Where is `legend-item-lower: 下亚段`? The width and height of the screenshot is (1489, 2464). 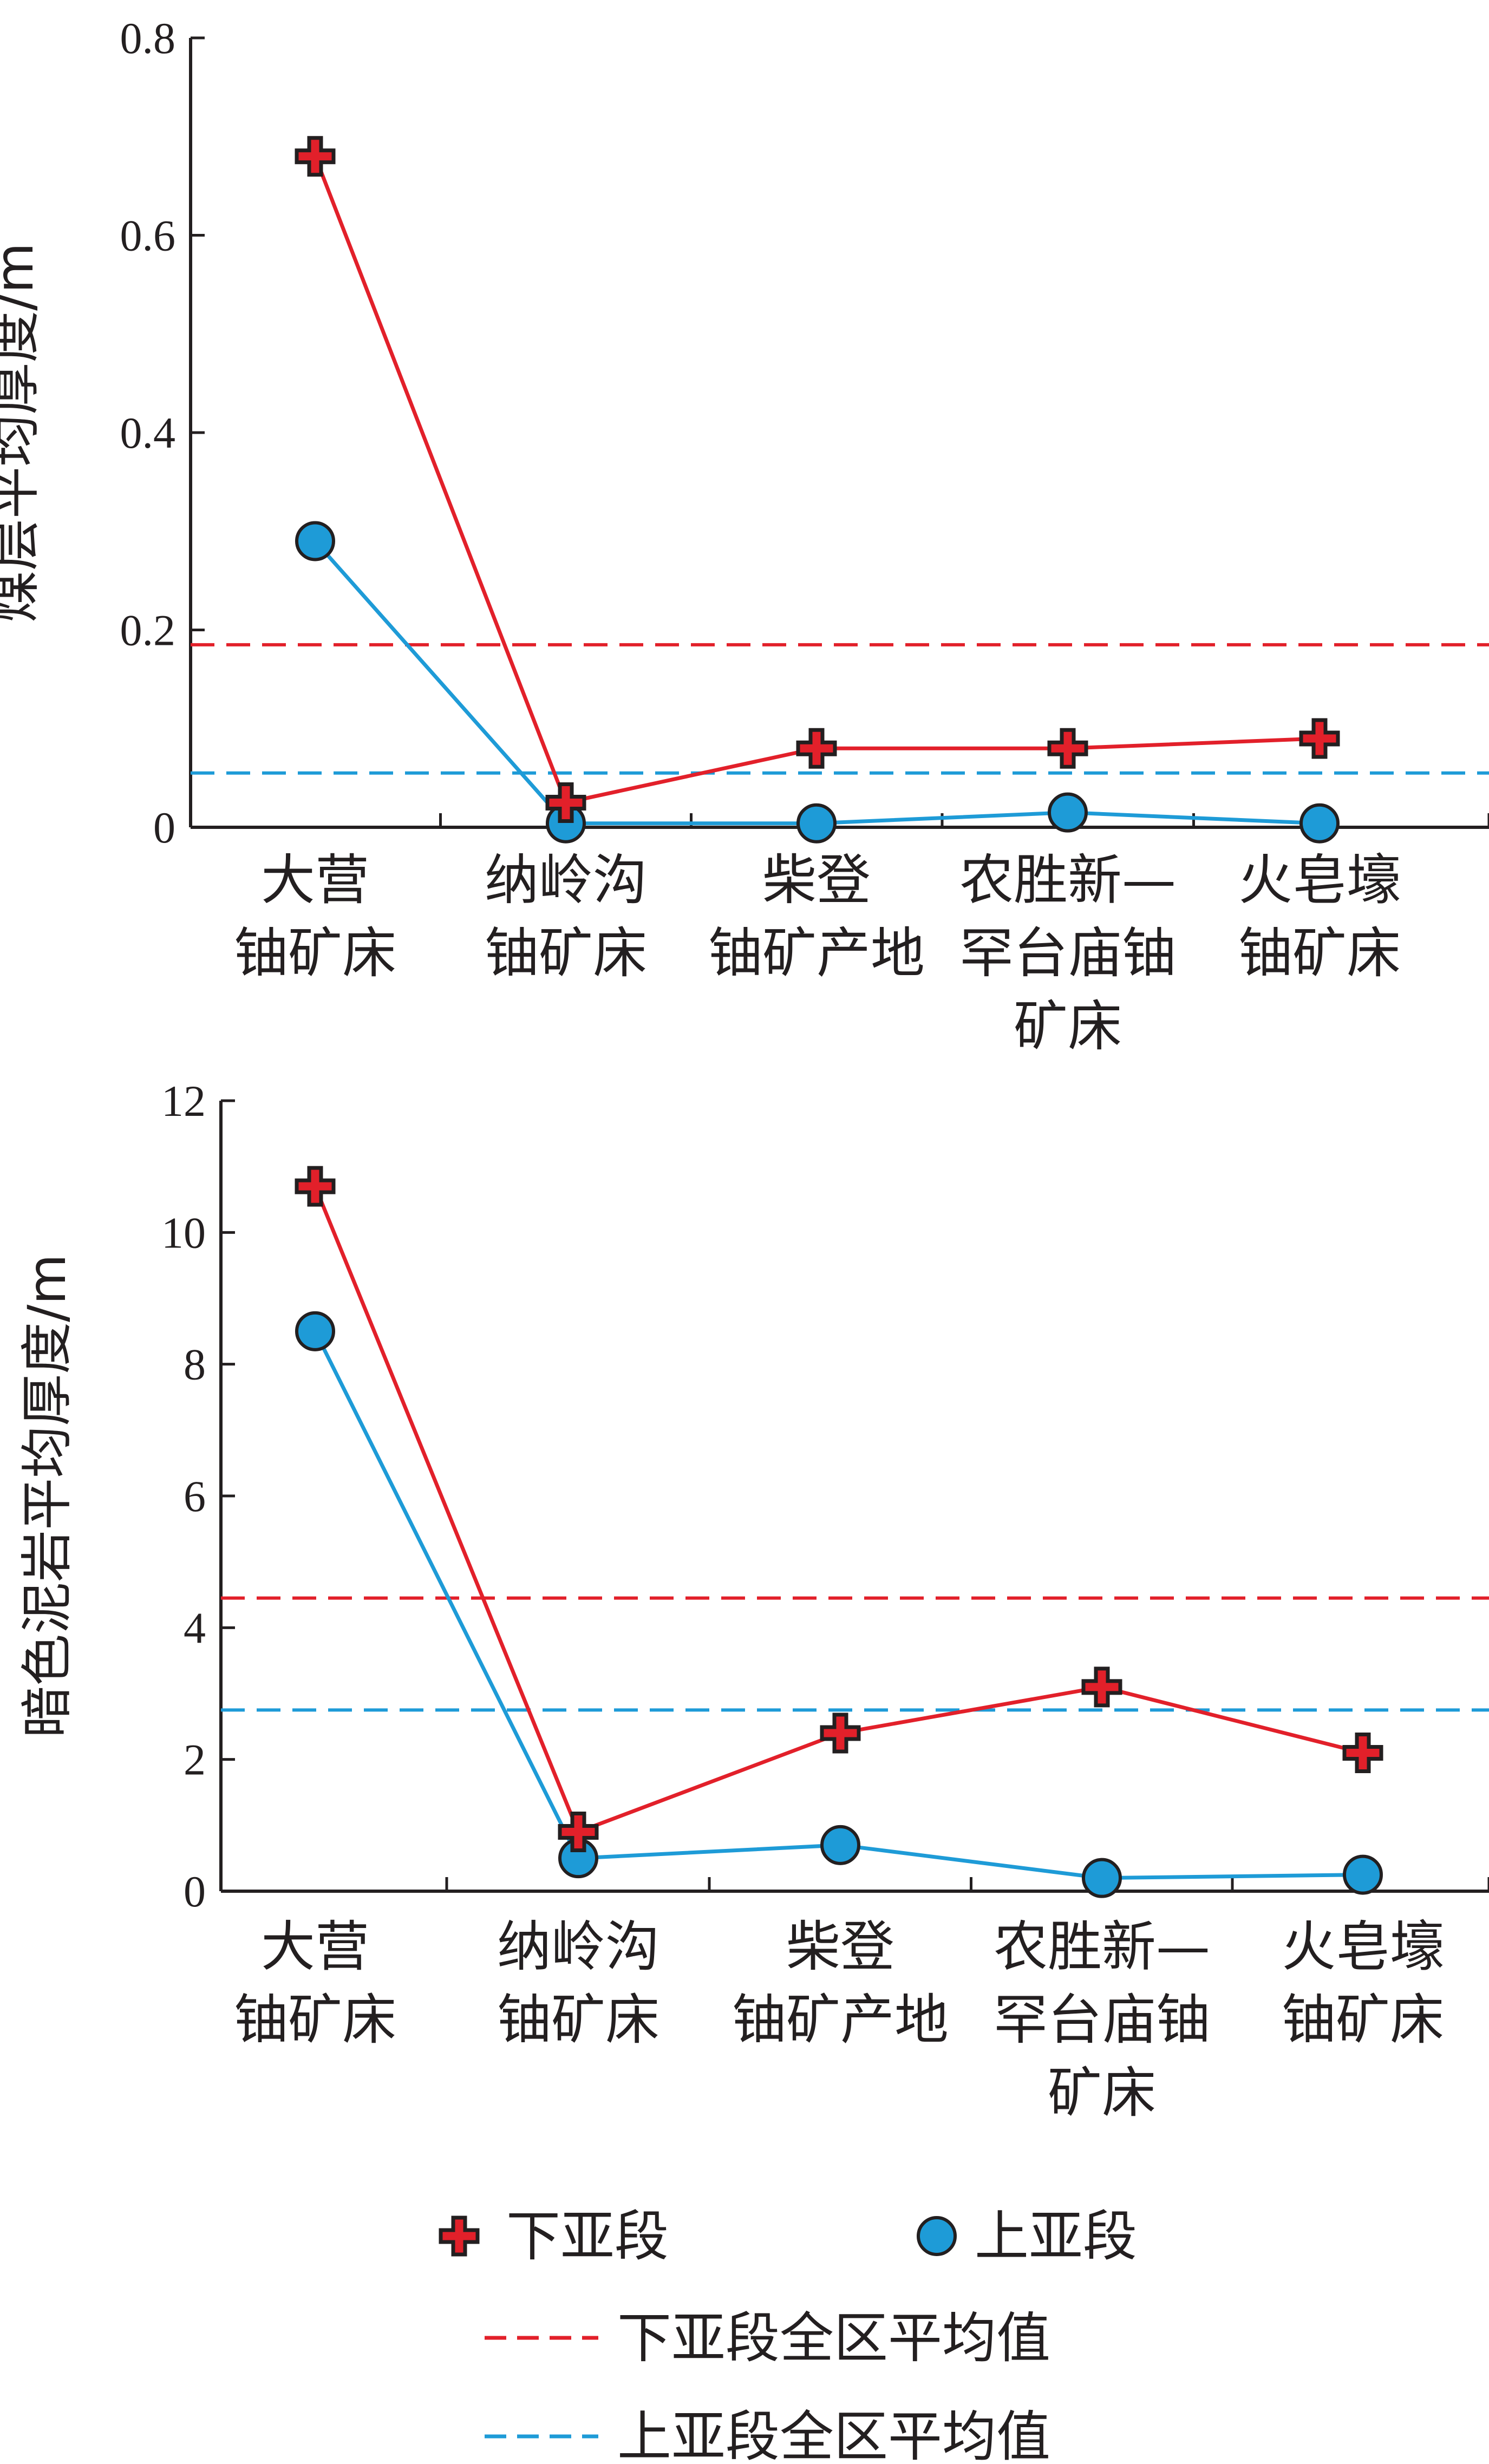
legend-item-lower: 下亚段 is located at coordinates (554, 2236).